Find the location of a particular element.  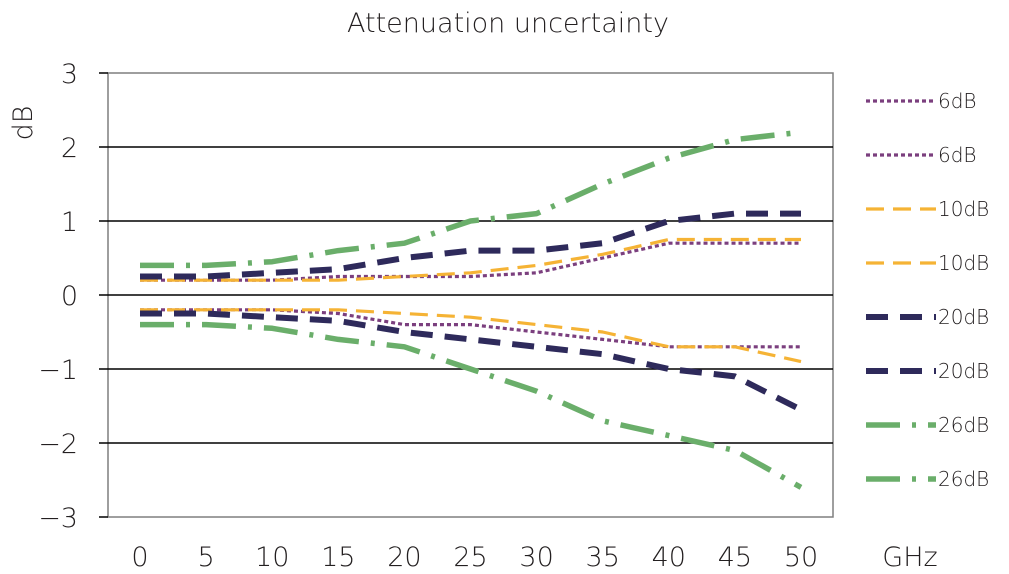

series-line-20db-upper is located at coordinates (470, 245).